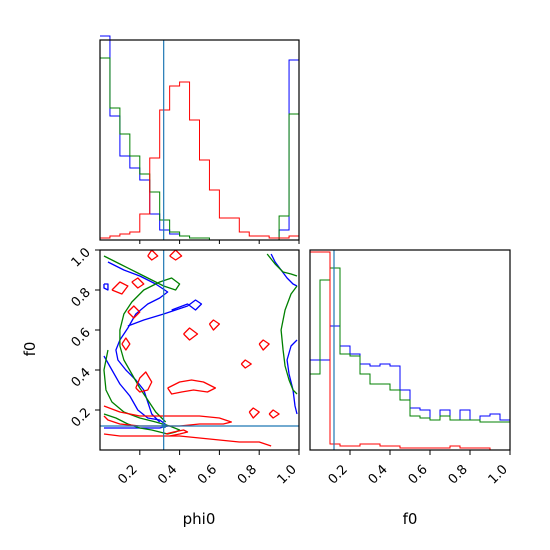 The image size is (550, 550). What do you see at coordinates (498, 474) in the screenshot?
I see `f0-xtick-label-4: 1.0` at bounding box center [498, 474].